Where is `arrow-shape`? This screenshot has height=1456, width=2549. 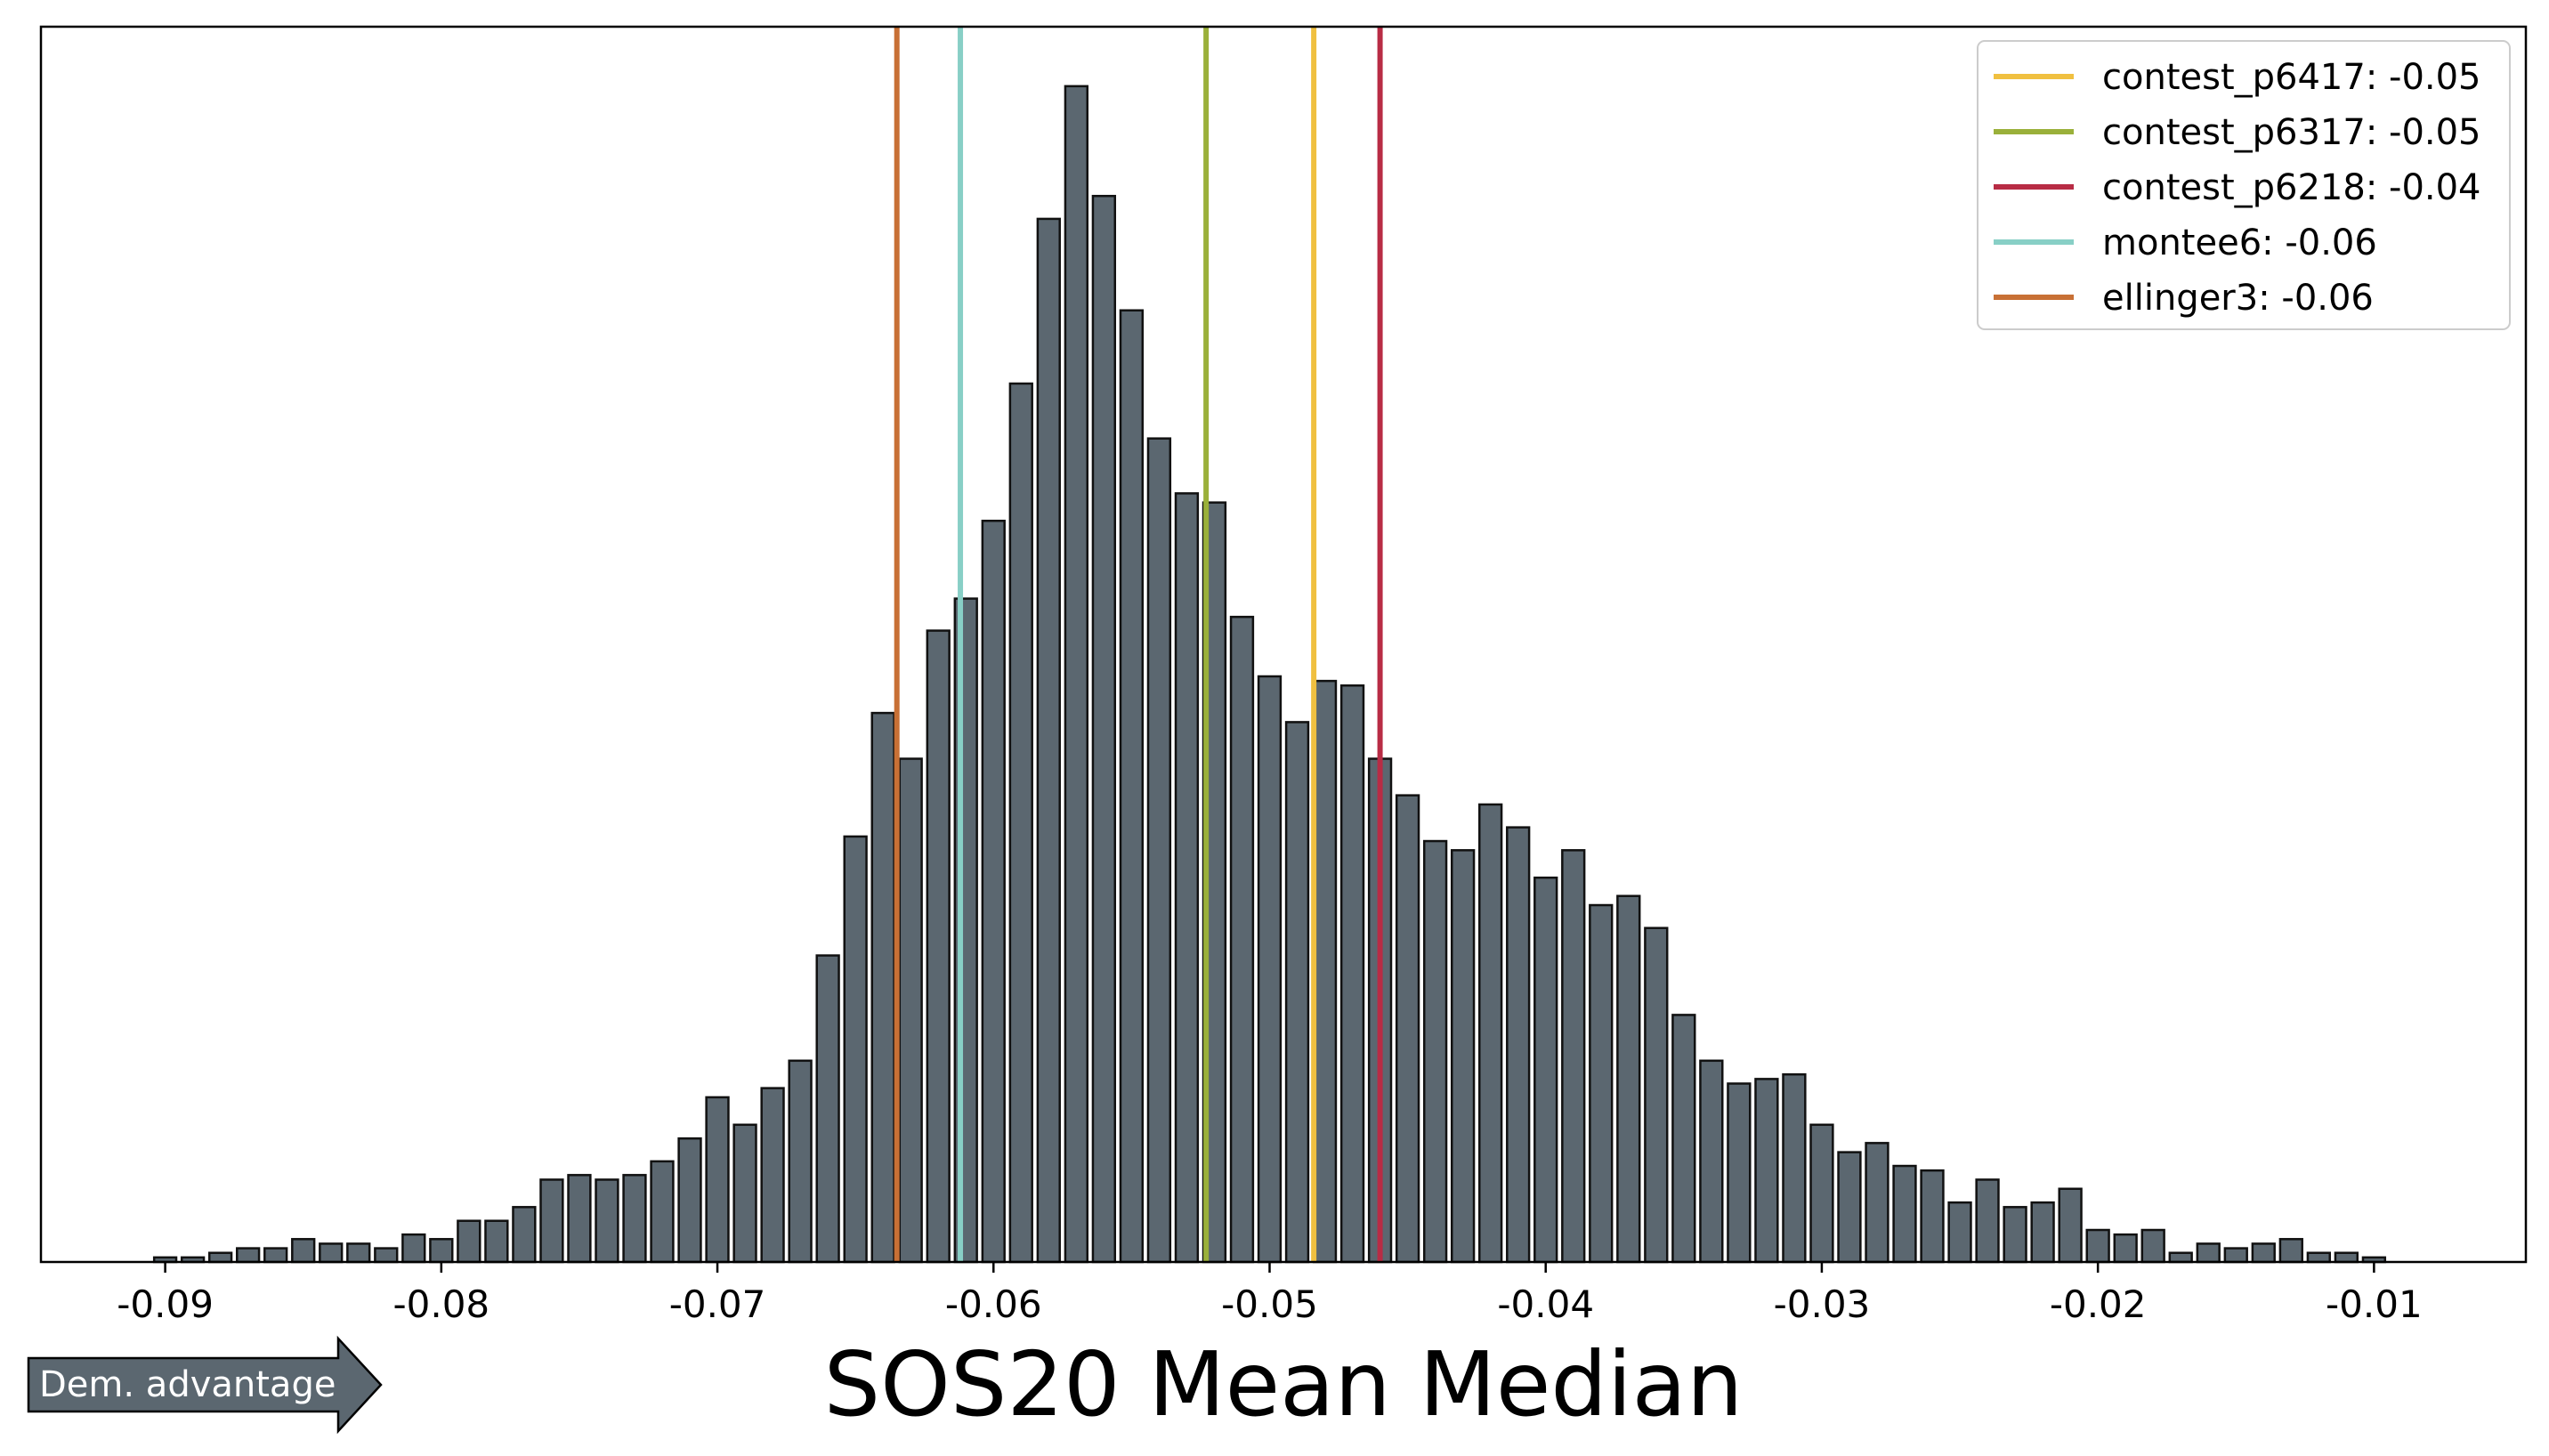
arrow-shape is located at coordinates (205, 1385).